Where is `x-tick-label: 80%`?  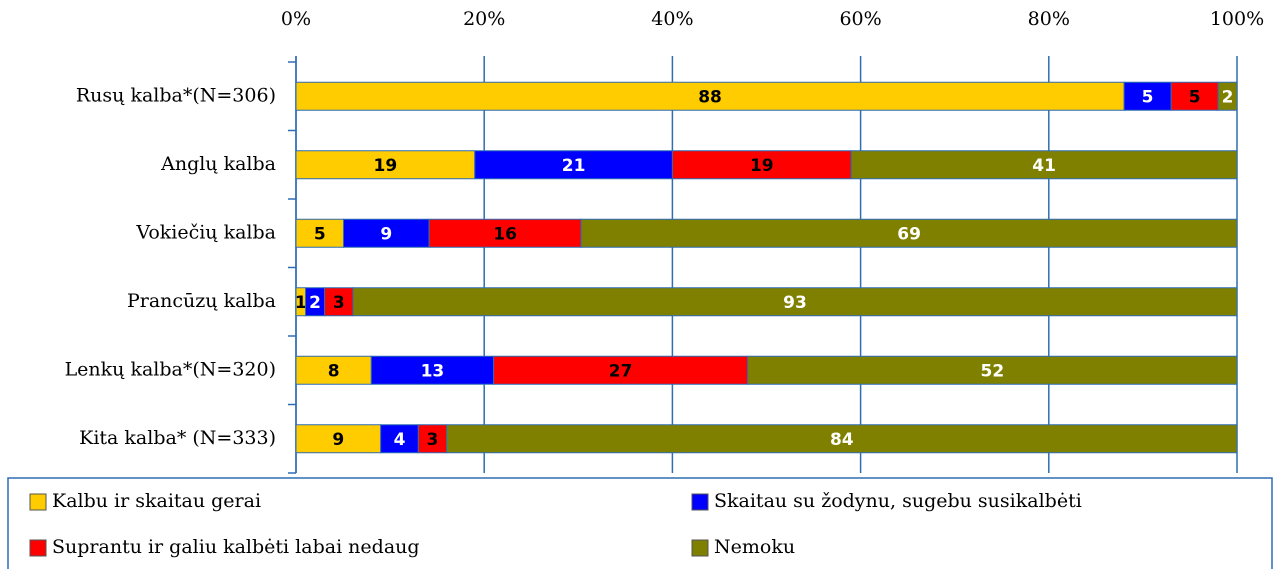
x-tick-label: 80% is located at coordinates (1049, 19).